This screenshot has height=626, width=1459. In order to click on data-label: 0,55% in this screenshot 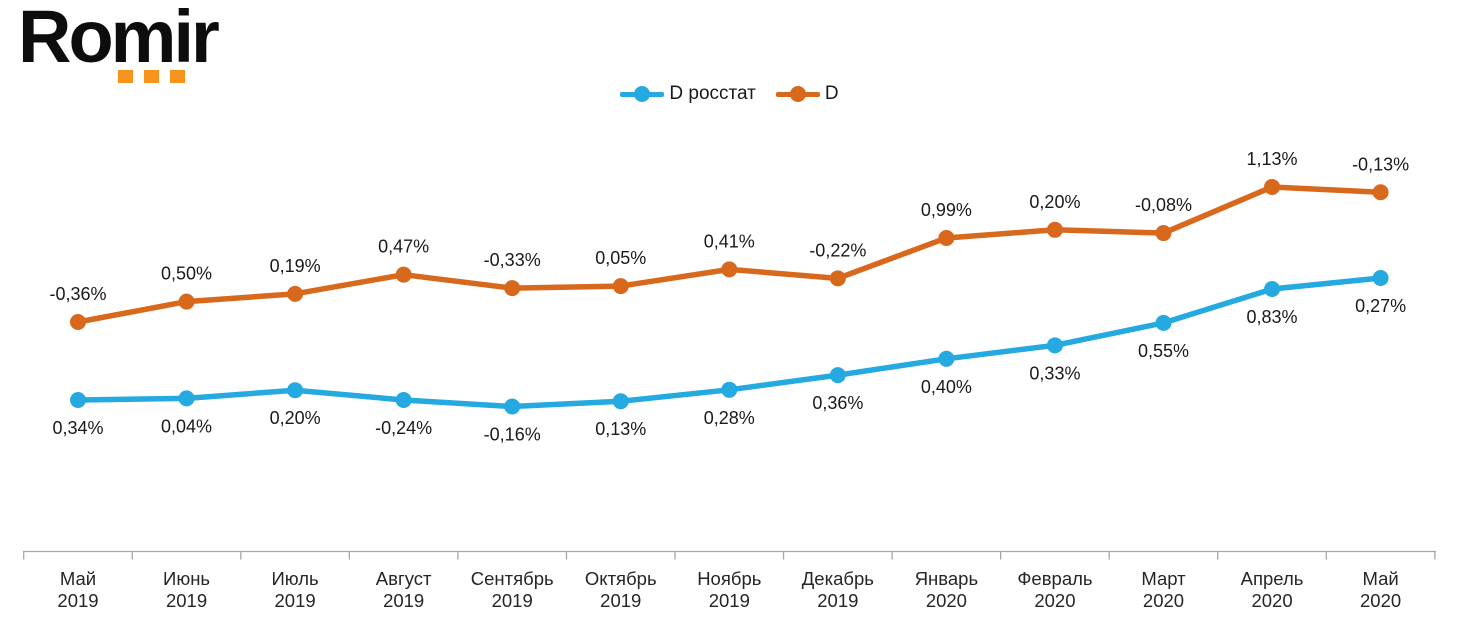, I will do `click(1163, 351)`.